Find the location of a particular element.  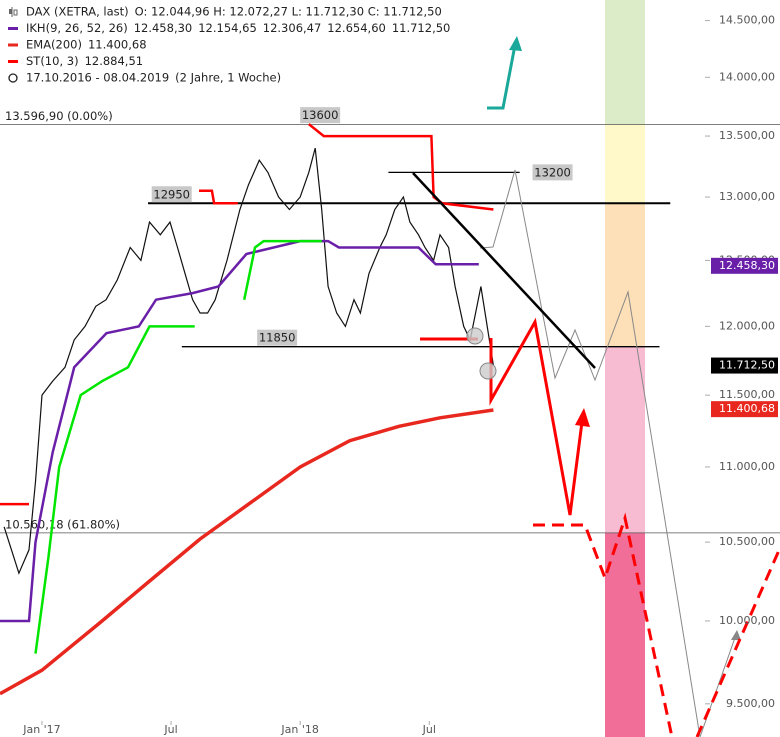

price-badge-label: 11.400,68 is located at coordinates (747, 408).